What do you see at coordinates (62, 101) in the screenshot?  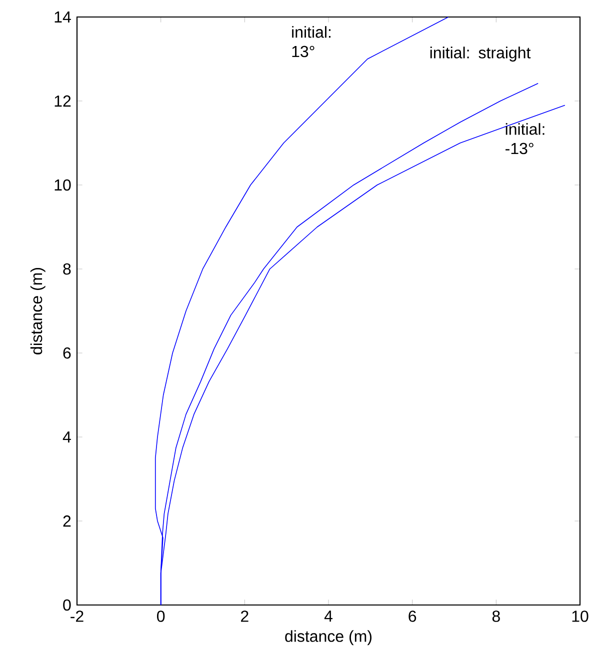 I see `y-tick-label: 12` at bounding box center [62, 101].